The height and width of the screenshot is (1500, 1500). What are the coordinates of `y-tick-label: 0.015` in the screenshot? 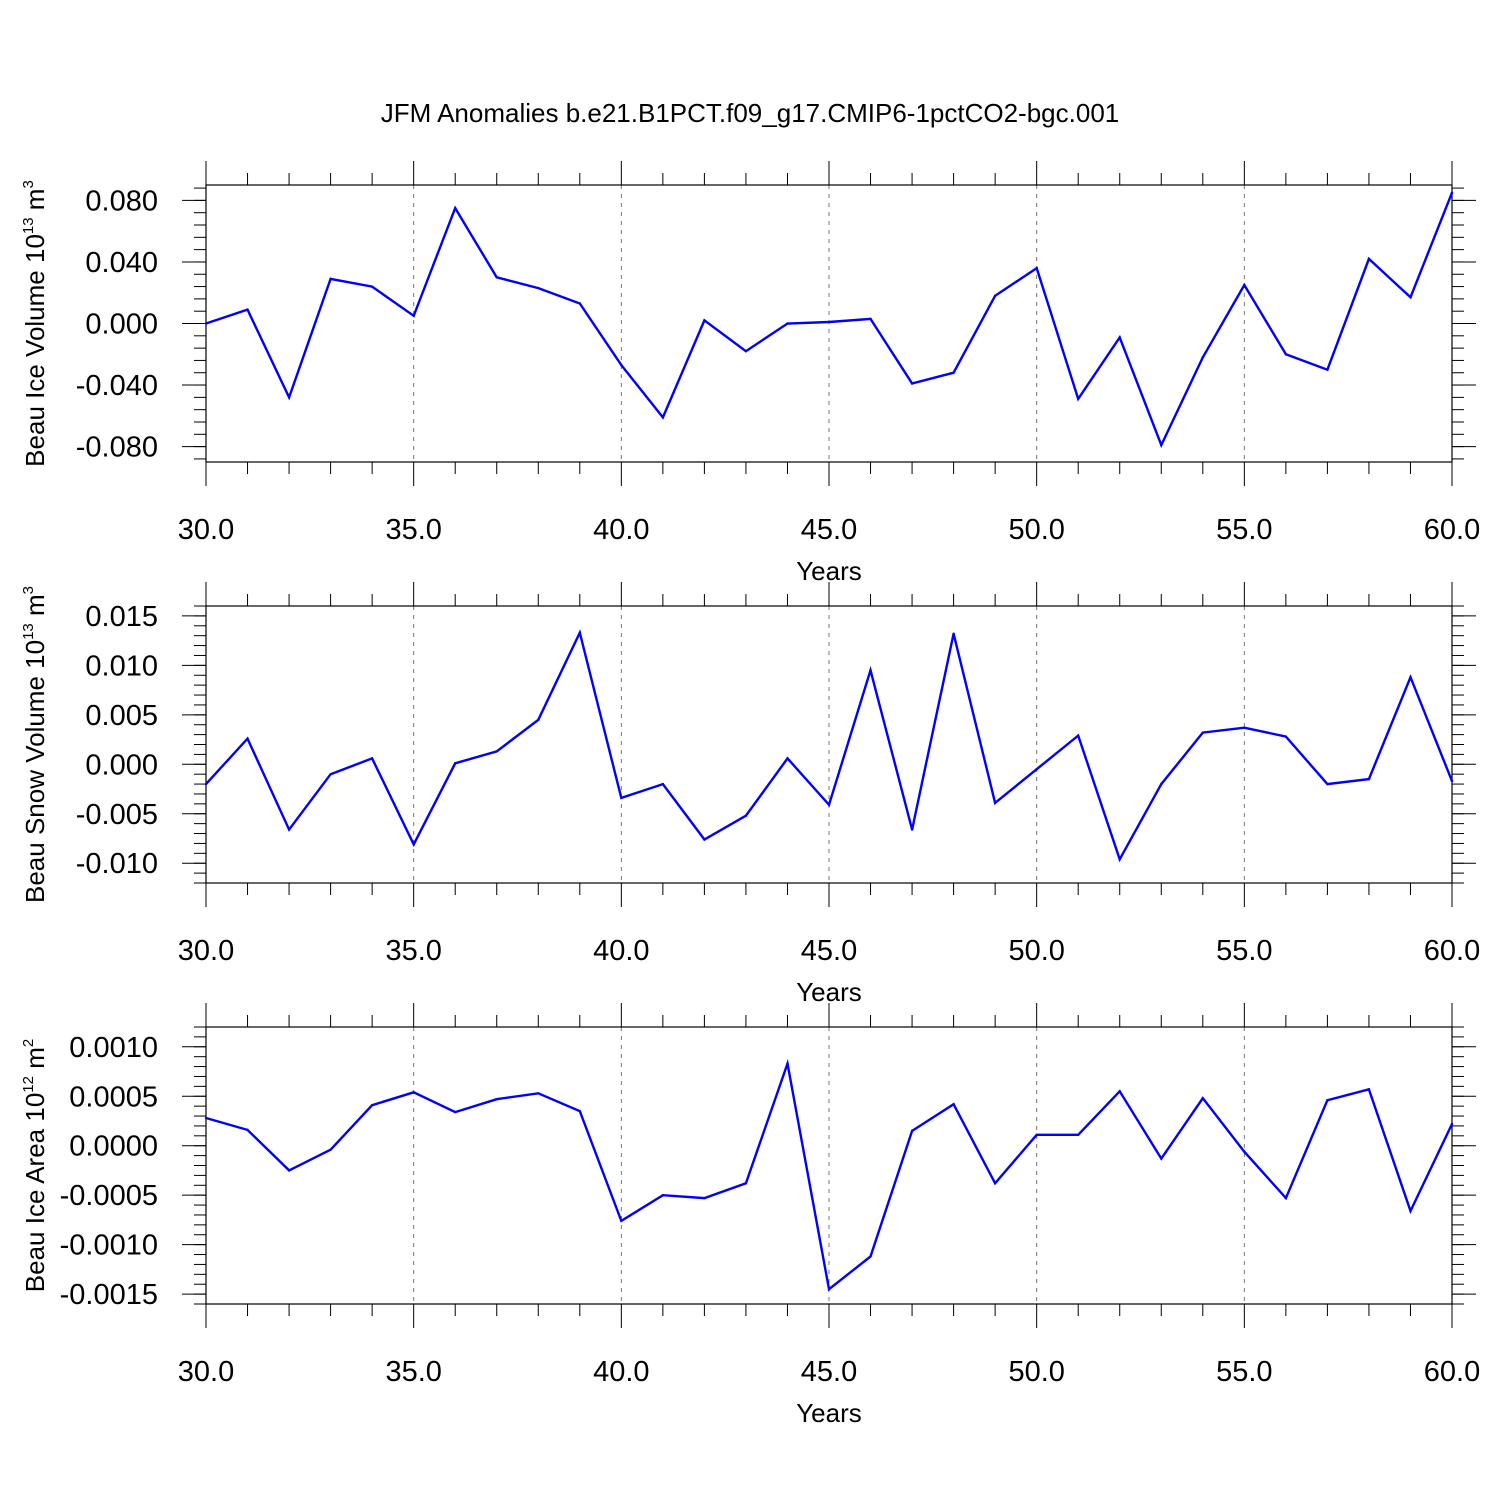 It's located at (121, 617).